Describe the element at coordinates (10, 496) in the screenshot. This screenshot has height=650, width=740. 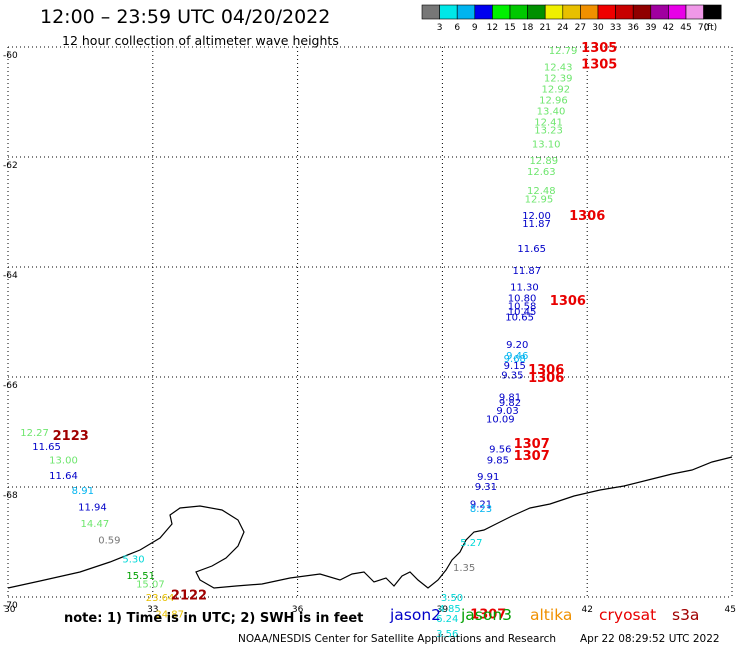
I see `y-tick-label: -68` at that location.